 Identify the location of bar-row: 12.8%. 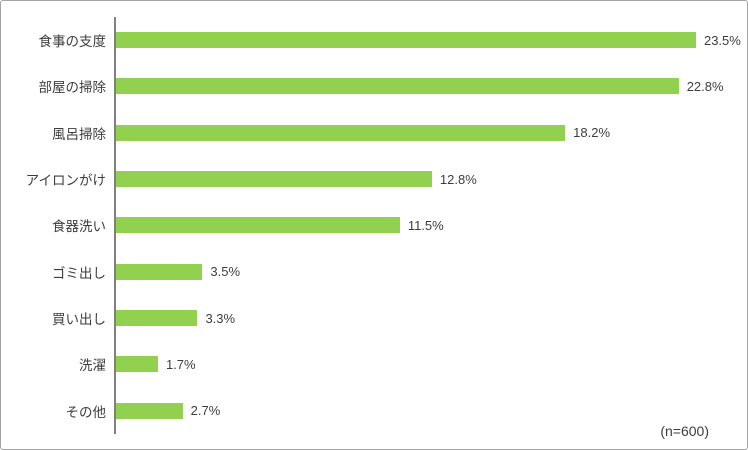
(424, 179).